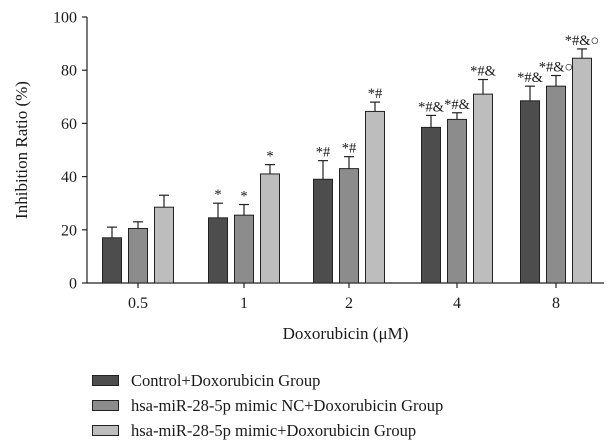 The width and height of the screenshot is (615, 447). I want to click on x-axis-label: Doxorubicin (μM), so click(346, 333).